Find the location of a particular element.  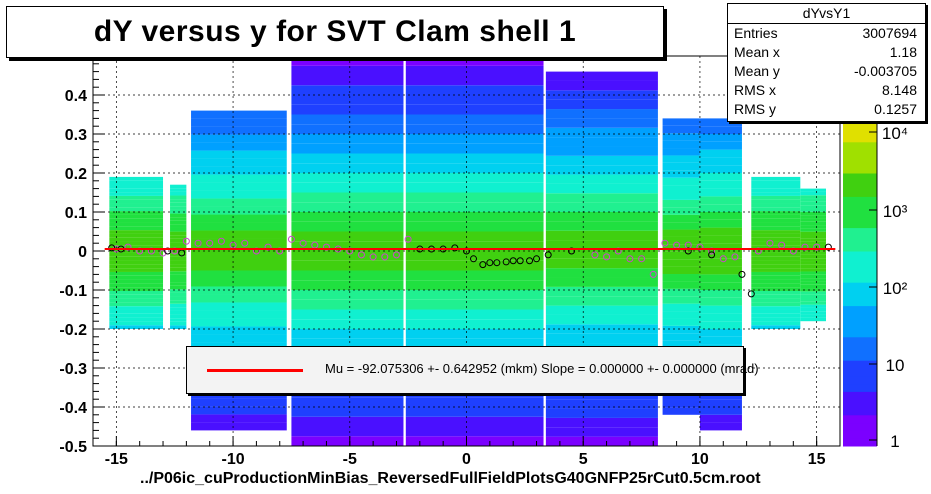

x-tick-label: -10 is located at coordinates (233, 459).